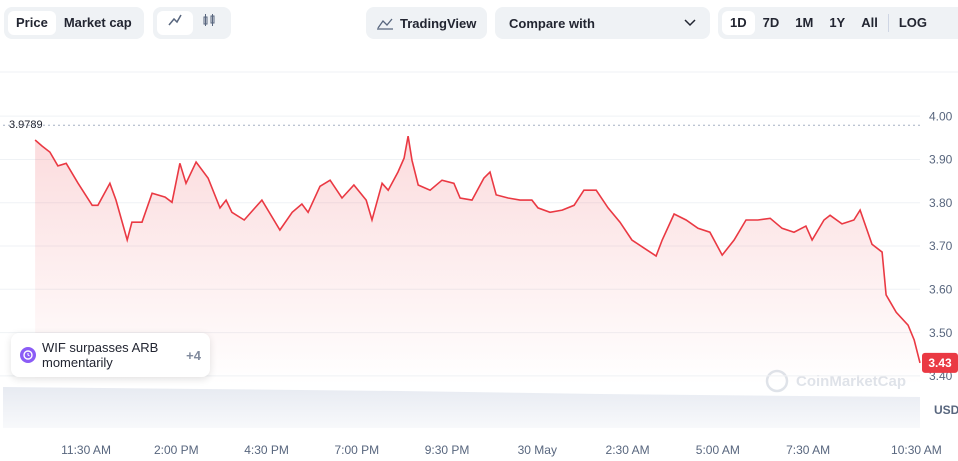  Describe the element at coordinates (941, 160) in the screenshot. I see `y-tick-label: 3.90` at that location.